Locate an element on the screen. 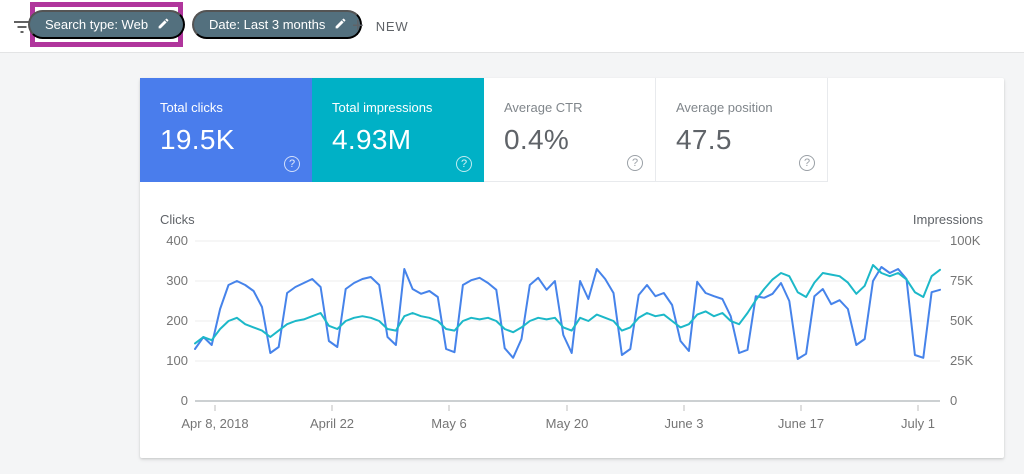 This screenshot has width=1024, height=474. right-axis-tick: 25K is located at coordinates (962, 360).